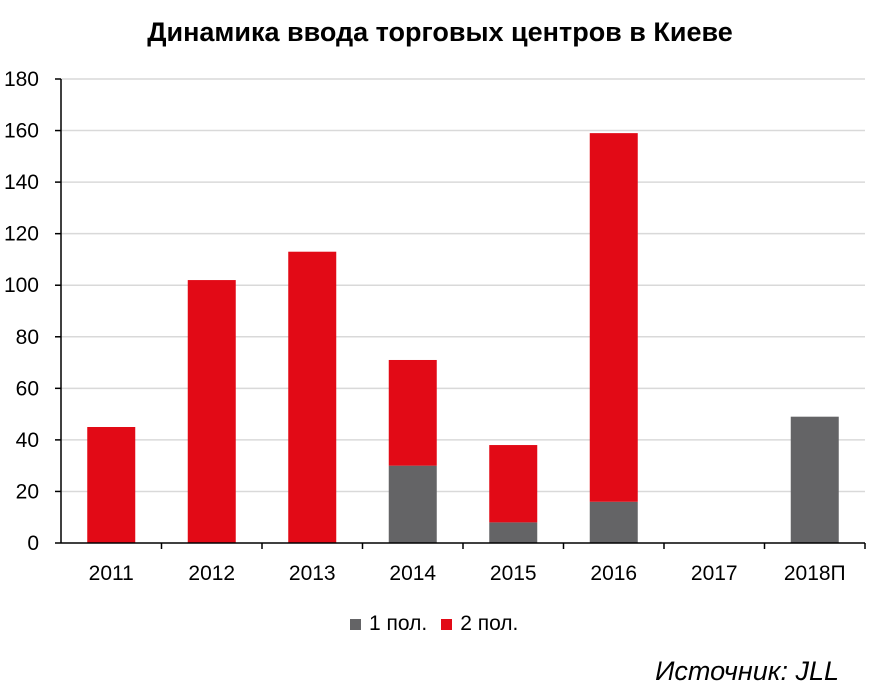 This screenshot has width=874, height=699. I want to click on chart-title: Динамика ввода торговых центров в Киеве, so click(440, 32).